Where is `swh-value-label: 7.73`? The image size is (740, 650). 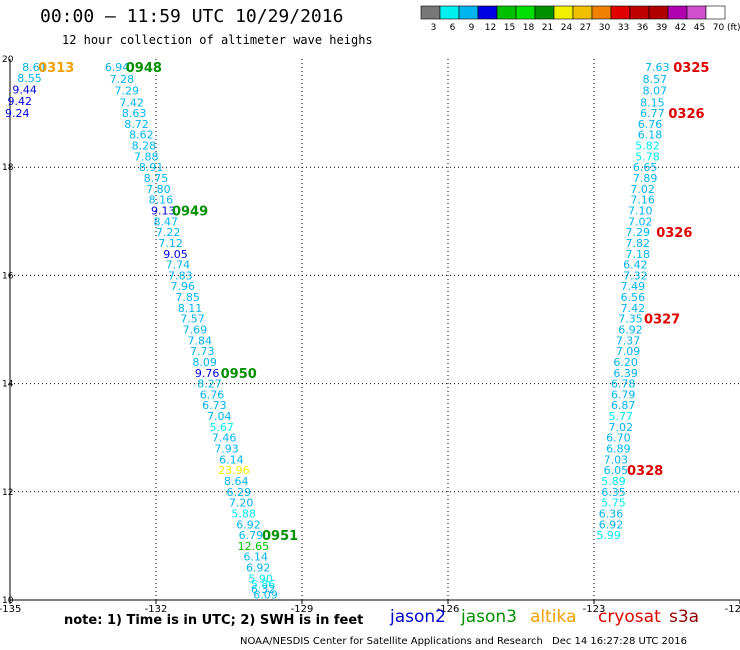 swh-value-label: 7.73 is located at coordinates (202, 351).